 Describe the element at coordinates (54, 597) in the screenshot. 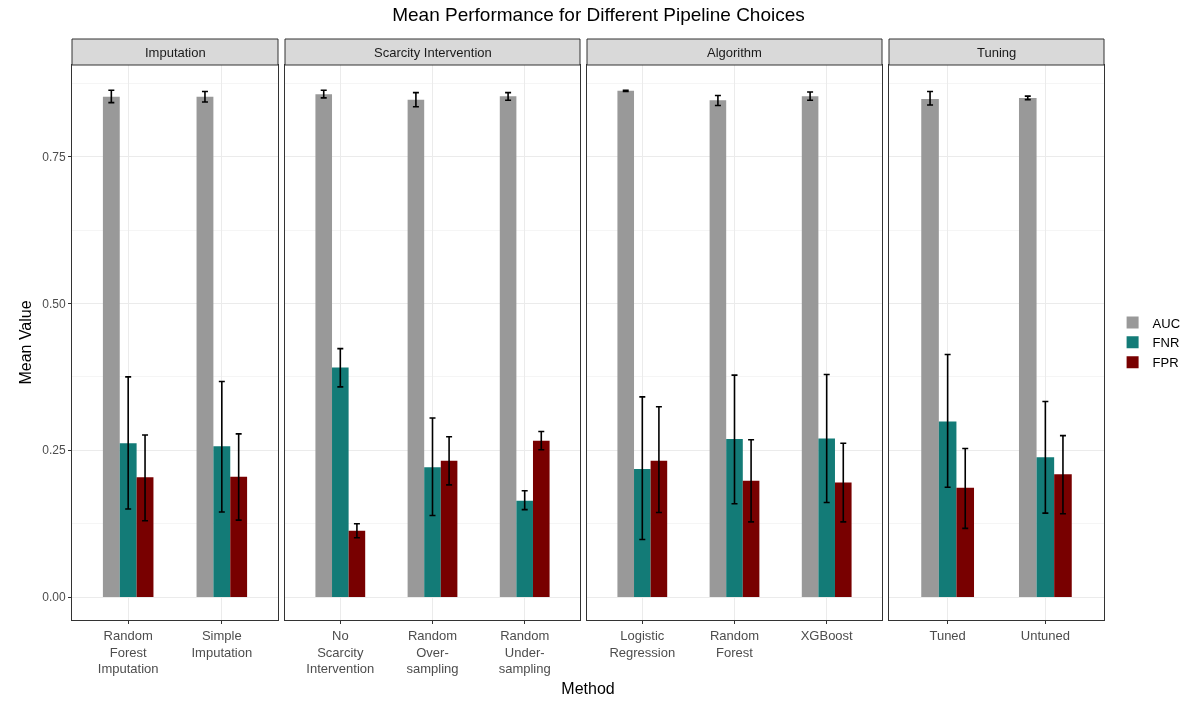

I see `y-tick-label: 0.00` at that location.